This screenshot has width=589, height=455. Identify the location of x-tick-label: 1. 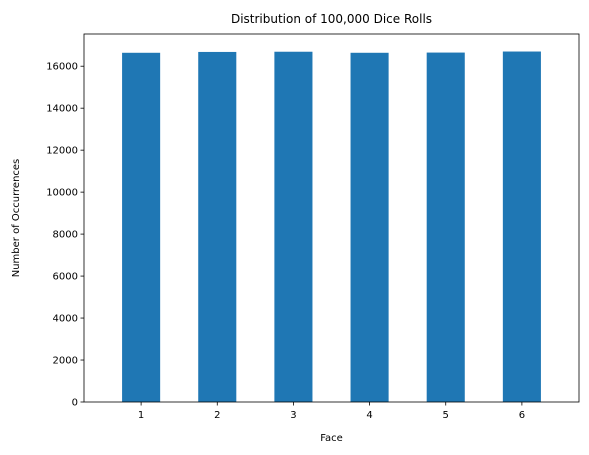
(141, 415).